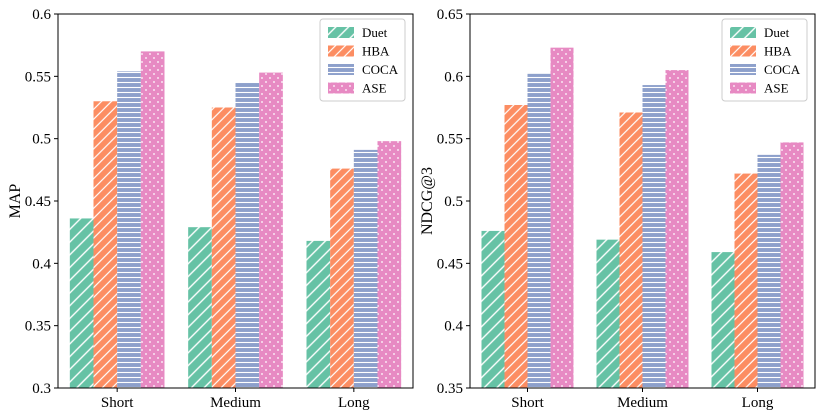 The height and width of the screenshot is (415, 830). Describe the element at coordinates (41, 389) in the screenshot. I see `y-tick-label: 0.3` at that location.